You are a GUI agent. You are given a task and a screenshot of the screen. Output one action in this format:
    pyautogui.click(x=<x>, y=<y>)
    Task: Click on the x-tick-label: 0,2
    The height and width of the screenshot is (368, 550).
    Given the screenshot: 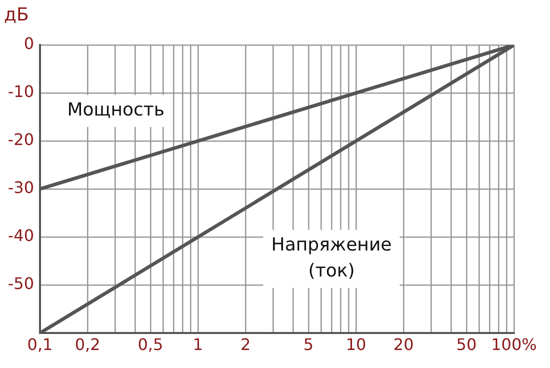 What is the action you would take?
    pyautogui.click(x=87, y=344)
    